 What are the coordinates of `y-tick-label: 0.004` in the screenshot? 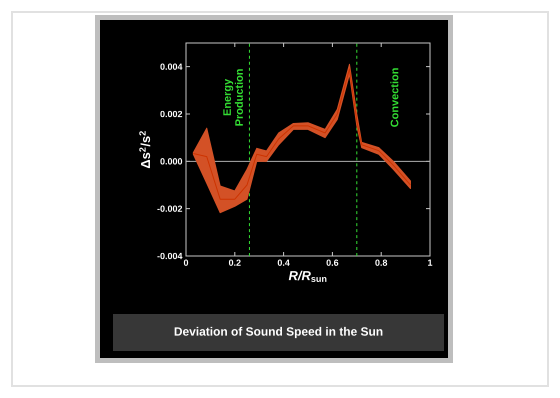 It's located at (171, 66).